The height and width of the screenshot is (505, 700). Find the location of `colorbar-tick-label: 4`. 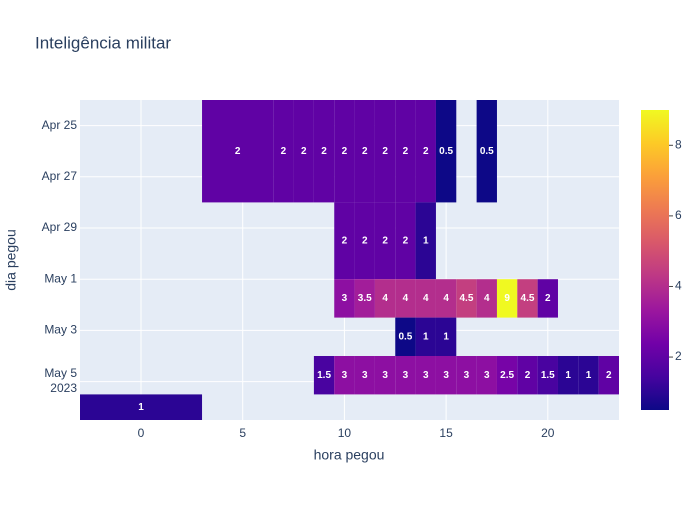

colorbar-tick-label: 4 is located at coordinates (678, 286).